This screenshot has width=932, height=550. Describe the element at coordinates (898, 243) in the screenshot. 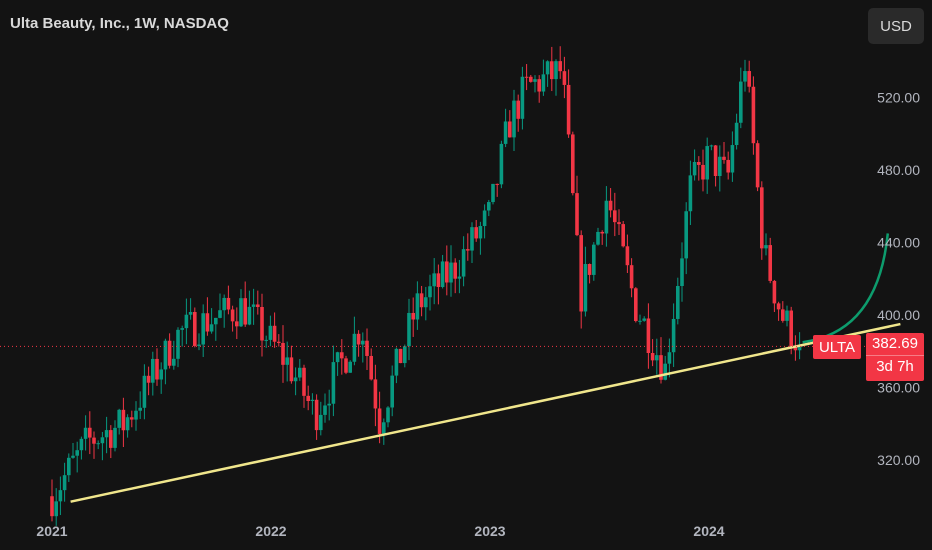

I see `y-tick-label: 440.00` at that location.